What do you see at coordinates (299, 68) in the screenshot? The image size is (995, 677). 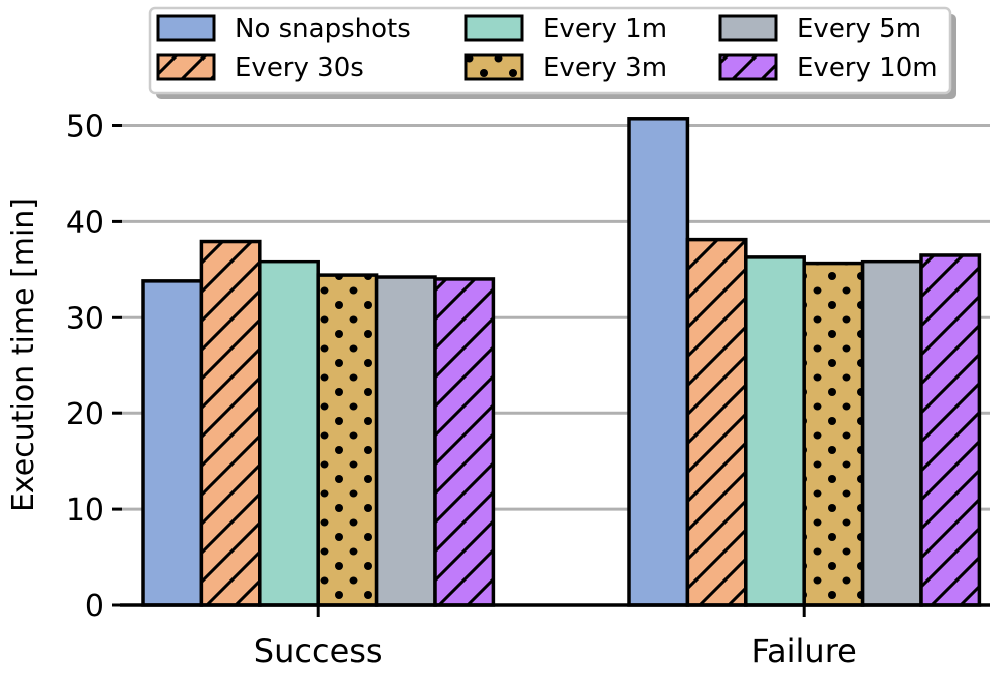 I see `legend-label: Every 30s` at bounding box center [299, 68].